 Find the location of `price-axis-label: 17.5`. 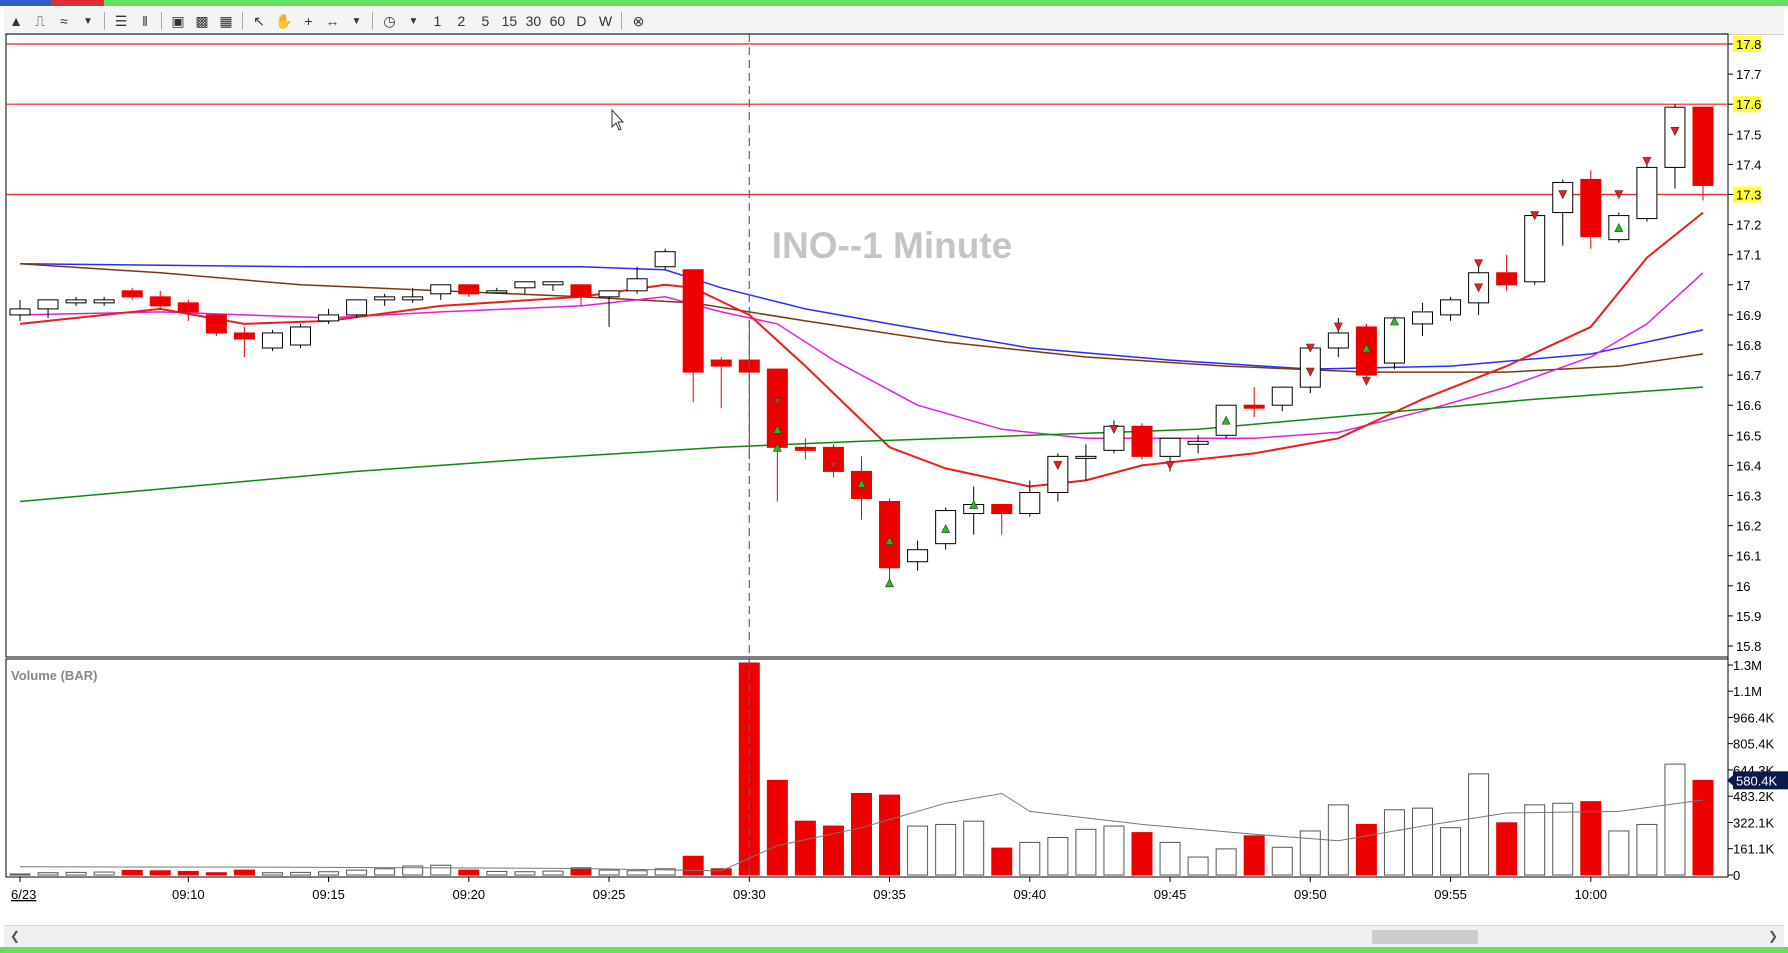

price-axis-label: 17.5 is located at coordinates (1748, 134).